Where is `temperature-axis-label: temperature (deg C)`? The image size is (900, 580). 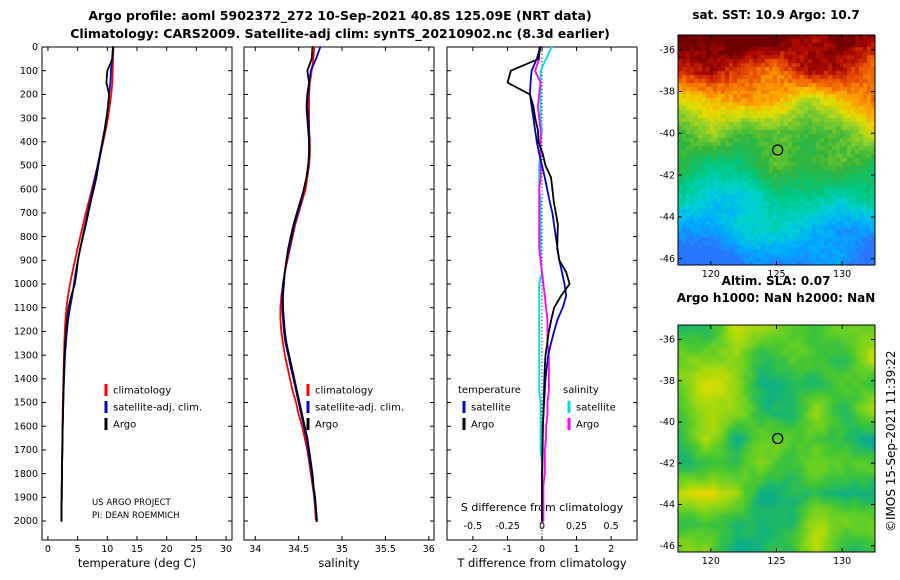 temperature-axis-label: temperature (deg C) is located at coordinates (137, 563).